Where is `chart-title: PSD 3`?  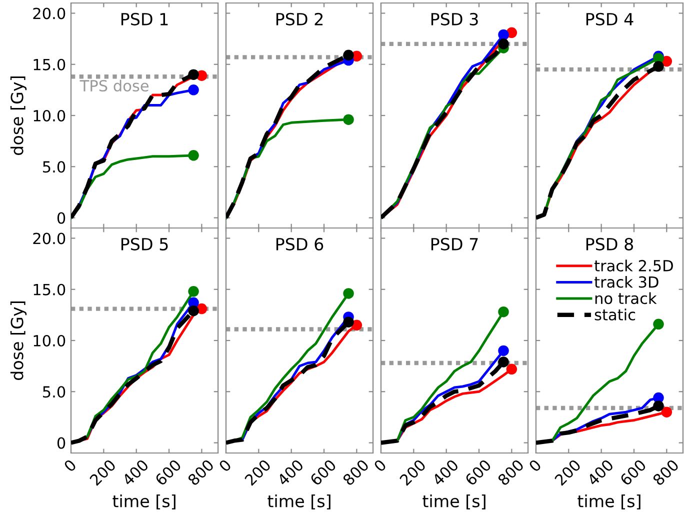 chart-title: PSD 3 is located at coordinates (454, 19).